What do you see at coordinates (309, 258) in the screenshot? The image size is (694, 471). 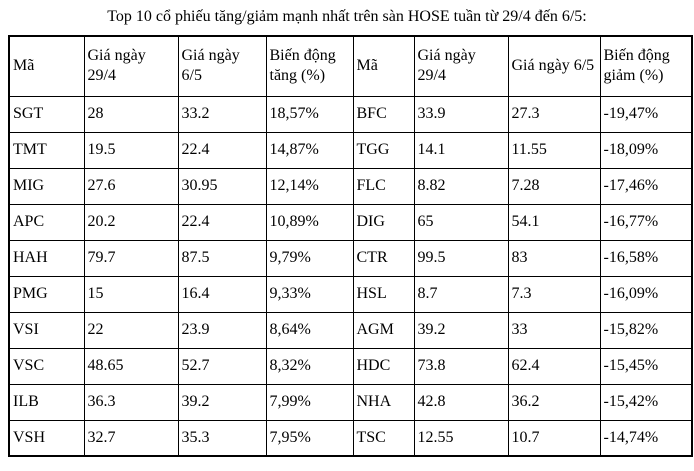 I see `change-percent-cell: 9,79%` at bounding box center [309, 258].